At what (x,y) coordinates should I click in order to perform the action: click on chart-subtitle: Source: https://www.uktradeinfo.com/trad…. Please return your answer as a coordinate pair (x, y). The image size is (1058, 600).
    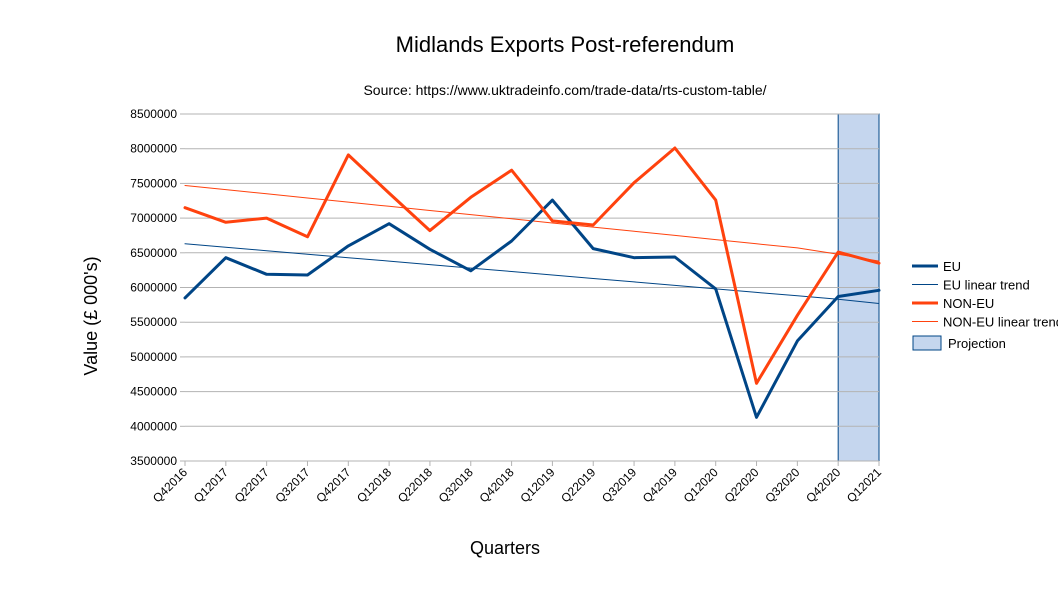
    Looking at the image, I should click on (564, 90).